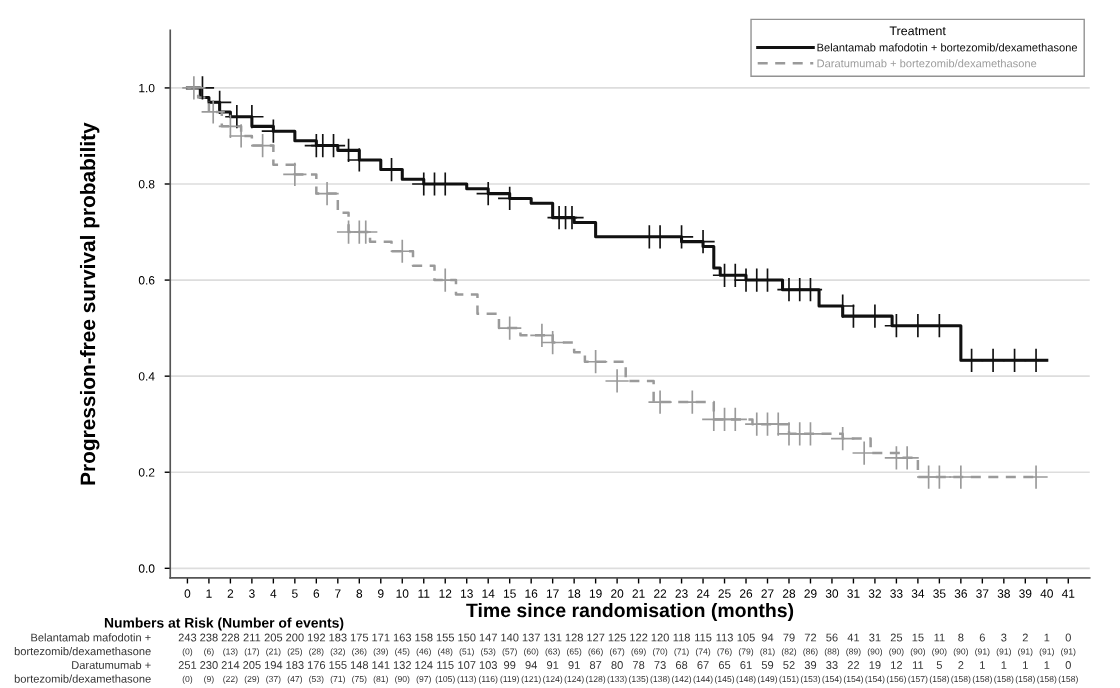 This screenshot has width=1120, height=688. Describe the element at coordinates (630, 612) in the screenshot. I see `x-axis-title: Time since randomisation (months)` at that location.